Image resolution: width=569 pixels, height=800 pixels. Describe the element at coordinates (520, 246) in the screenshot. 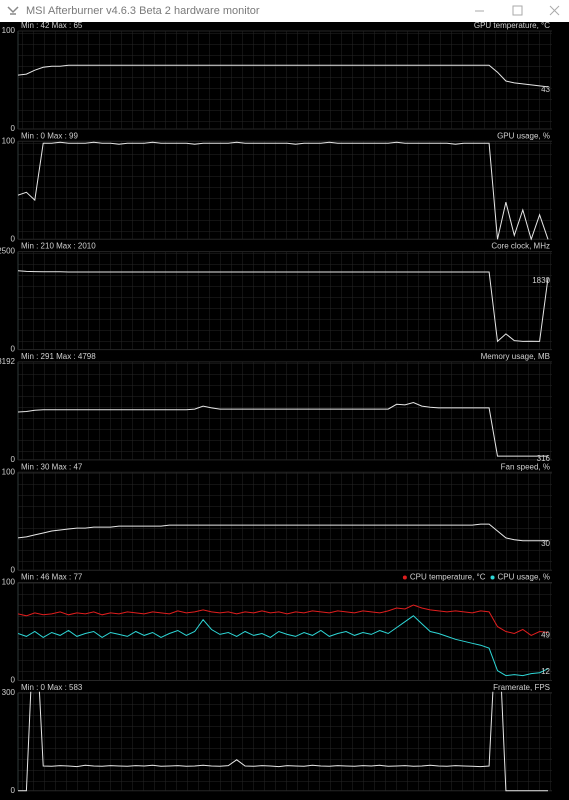

I see `panel-title: Core clock, MHz` at that location.